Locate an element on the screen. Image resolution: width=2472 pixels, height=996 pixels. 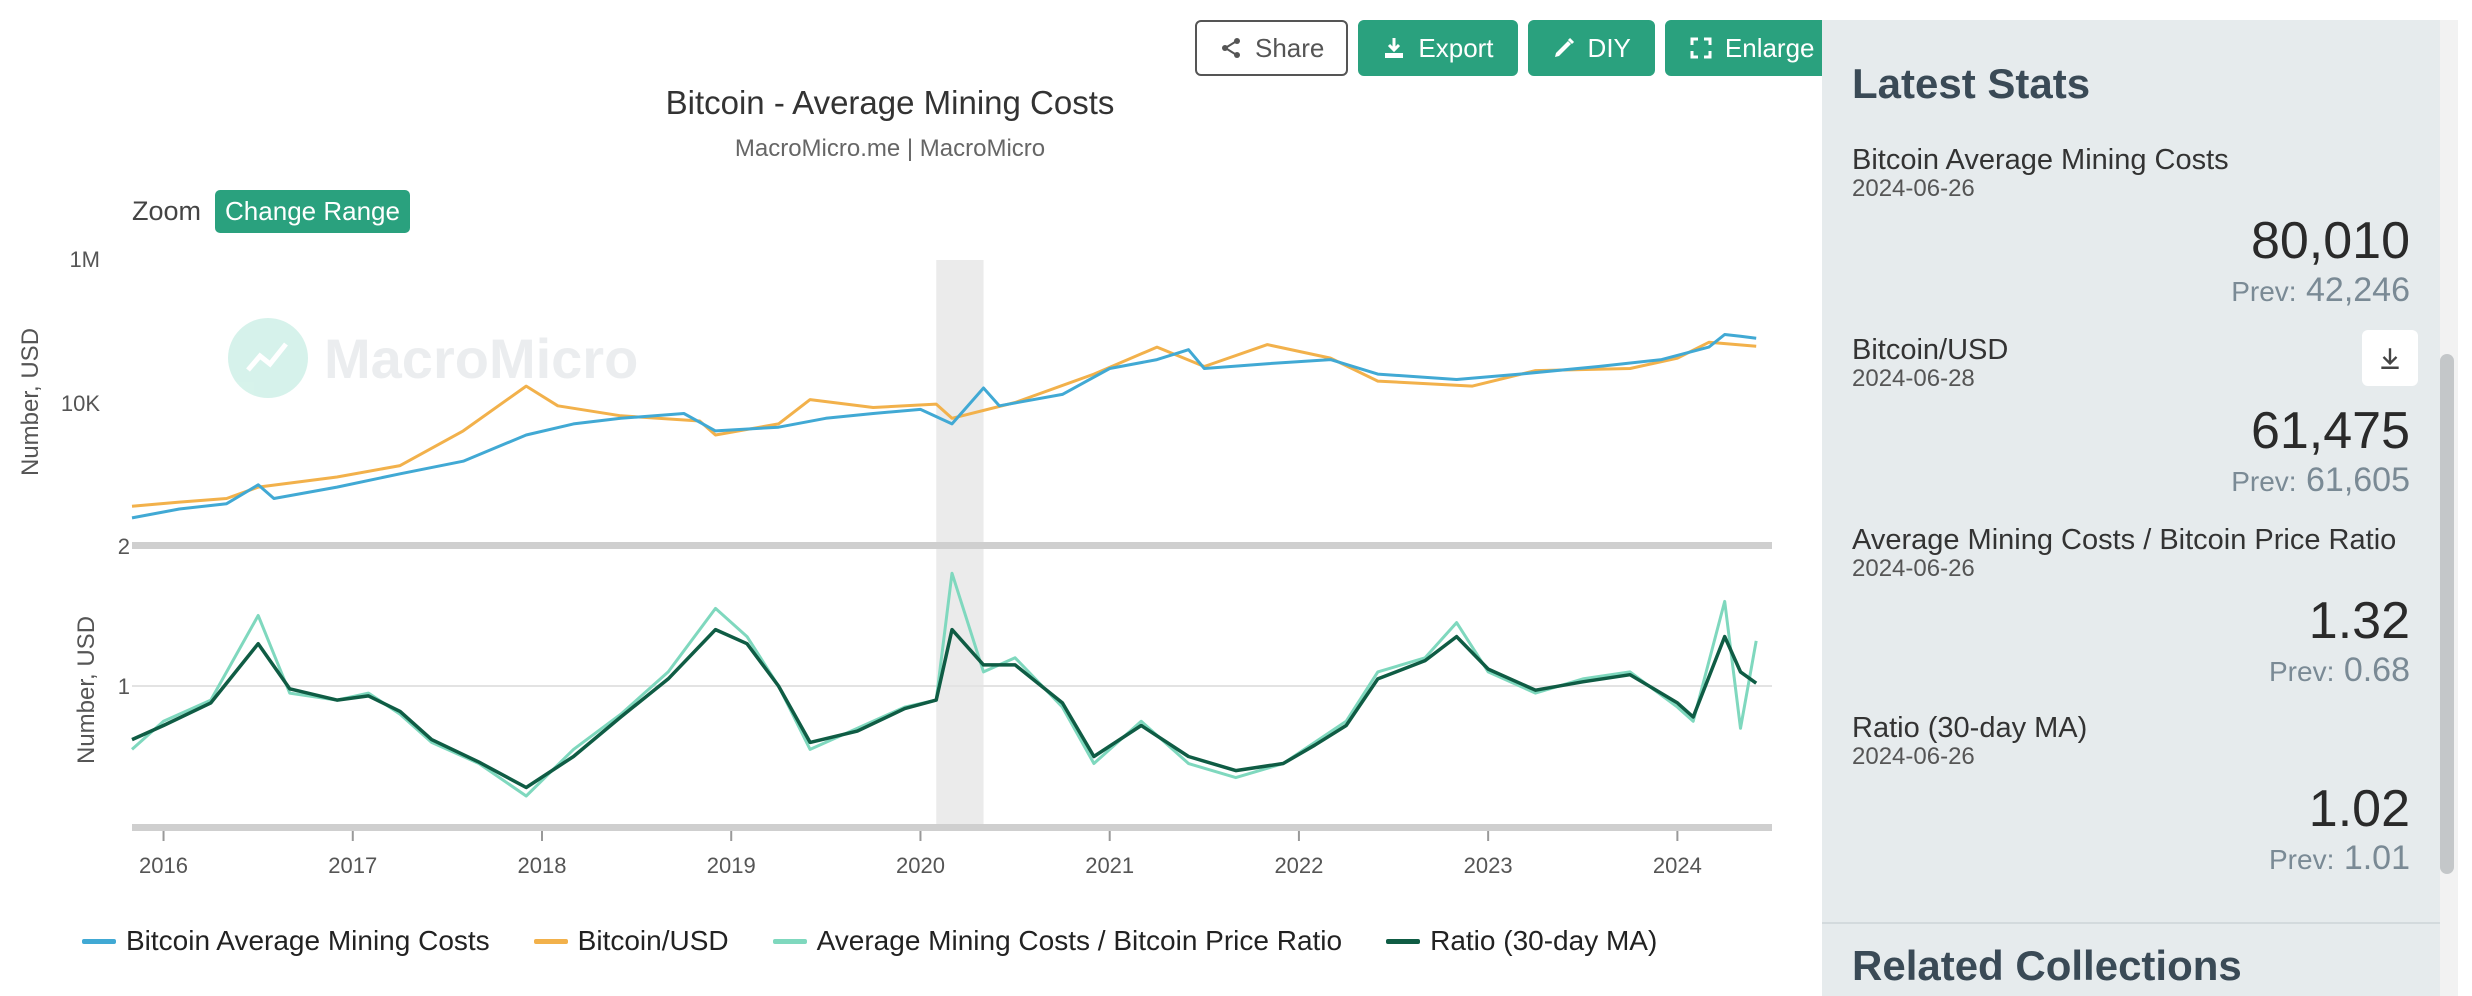
prev-value: 0.68 is located at coordinates (2376, 670).